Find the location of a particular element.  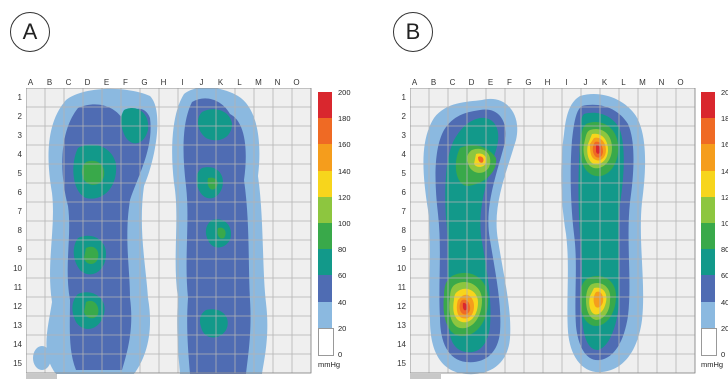

row-header: 4 is located at coordinates (19, 154).